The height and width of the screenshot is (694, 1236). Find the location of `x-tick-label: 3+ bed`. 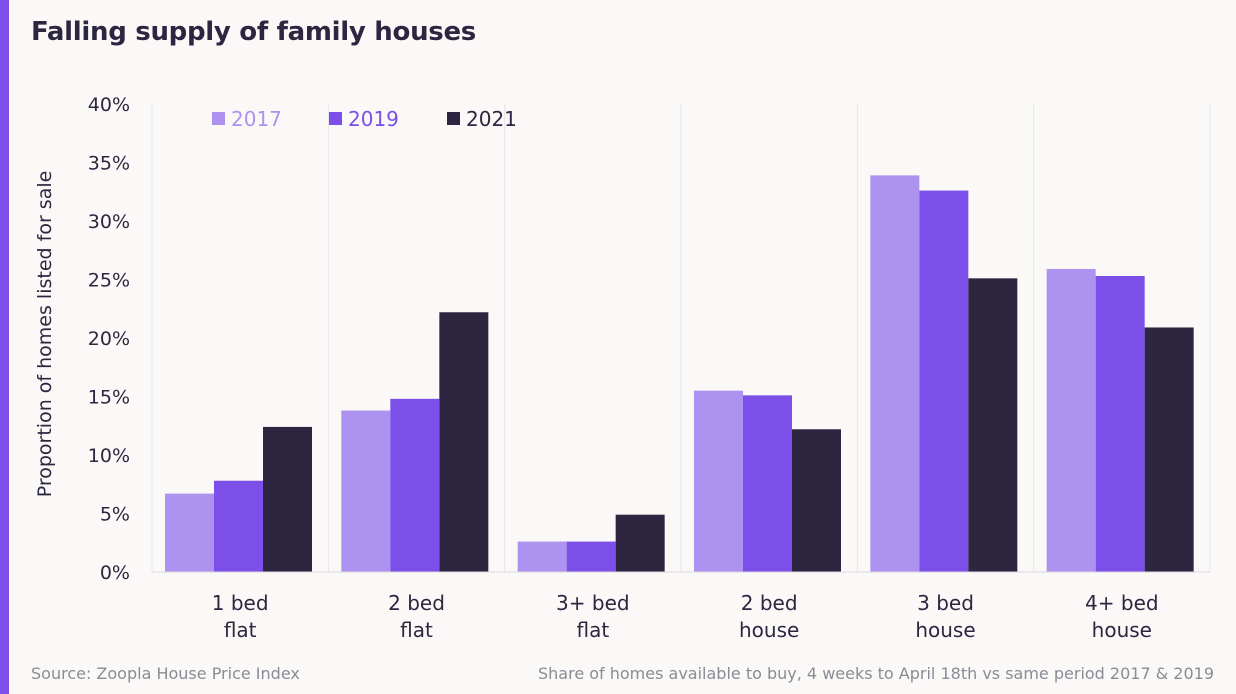

x-tick-label: 3+ bed is located at coordinates (593, 603).